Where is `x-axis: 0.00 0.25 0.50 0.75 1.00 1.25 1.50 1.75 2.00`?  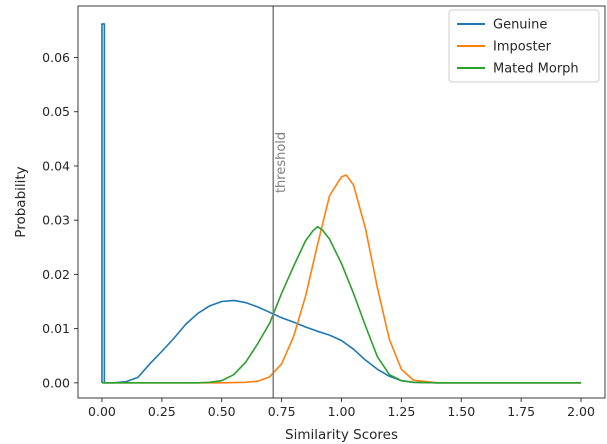
x-axis: 0.00 0.25 0.50 0.75 1.00 1.25 1.50 1.75 2.00 is located at coordinates (341, 408).